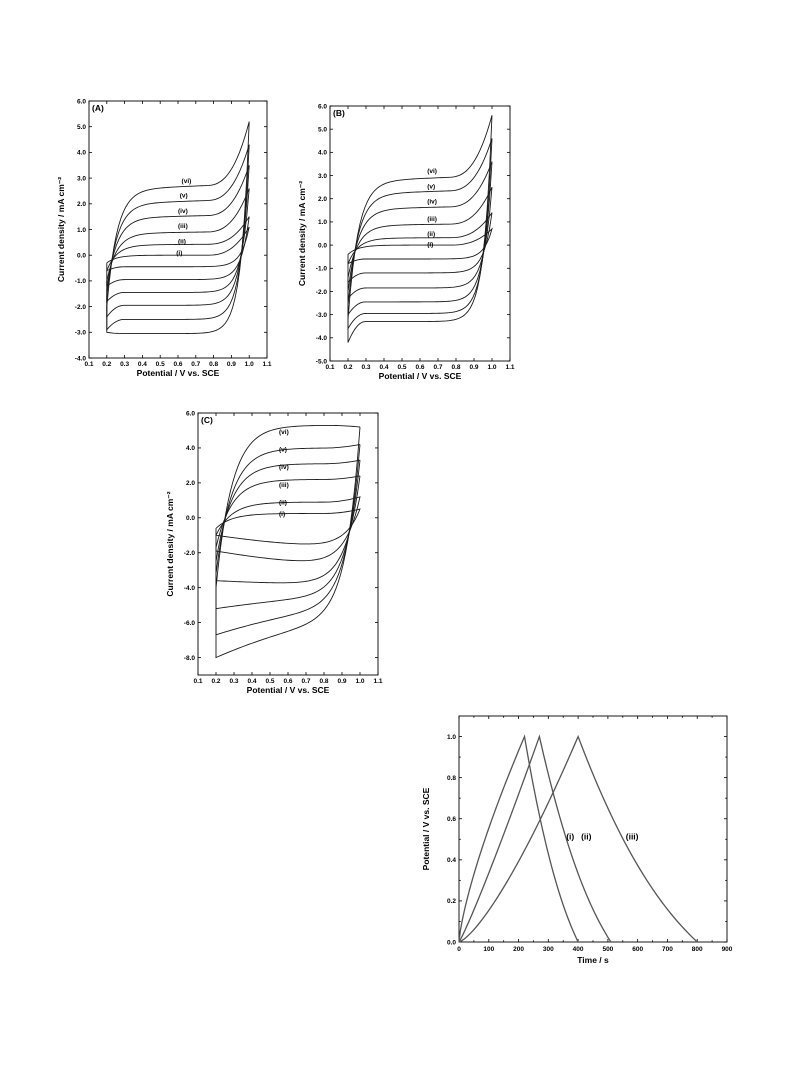  Describe the element at coordinates (451, 860) in the screenshot. I see `y-tick-label: 0.4` at that location.